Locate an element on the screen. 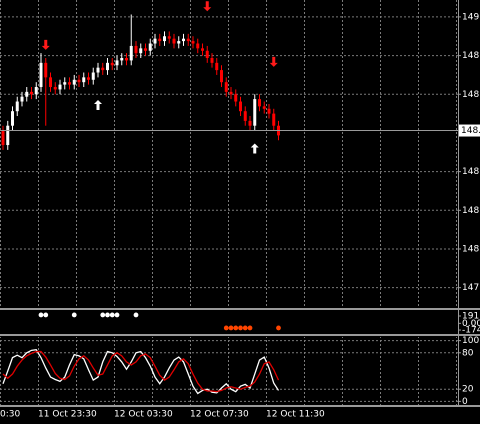 This screenshot has width=480, height=424. y-tick-label: 80 is located at coordinates (468, 353).